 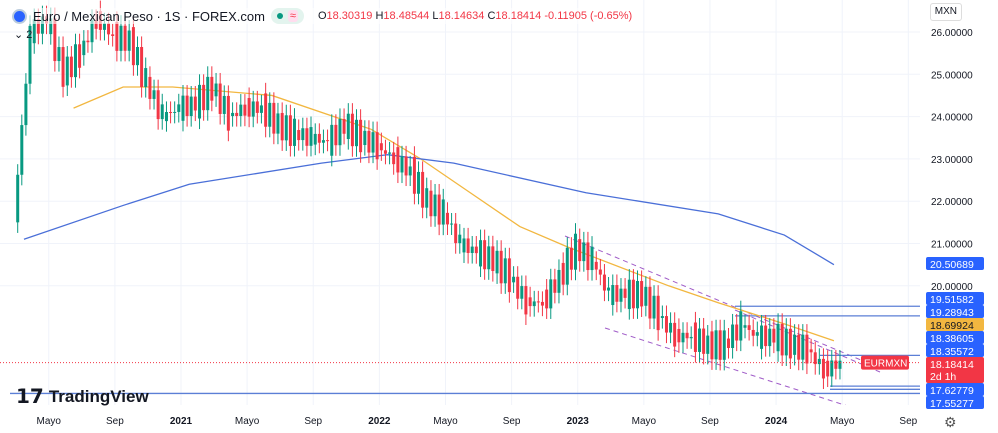 I want to click on x-tick-label: Mayo, so click(x=49, y=421).